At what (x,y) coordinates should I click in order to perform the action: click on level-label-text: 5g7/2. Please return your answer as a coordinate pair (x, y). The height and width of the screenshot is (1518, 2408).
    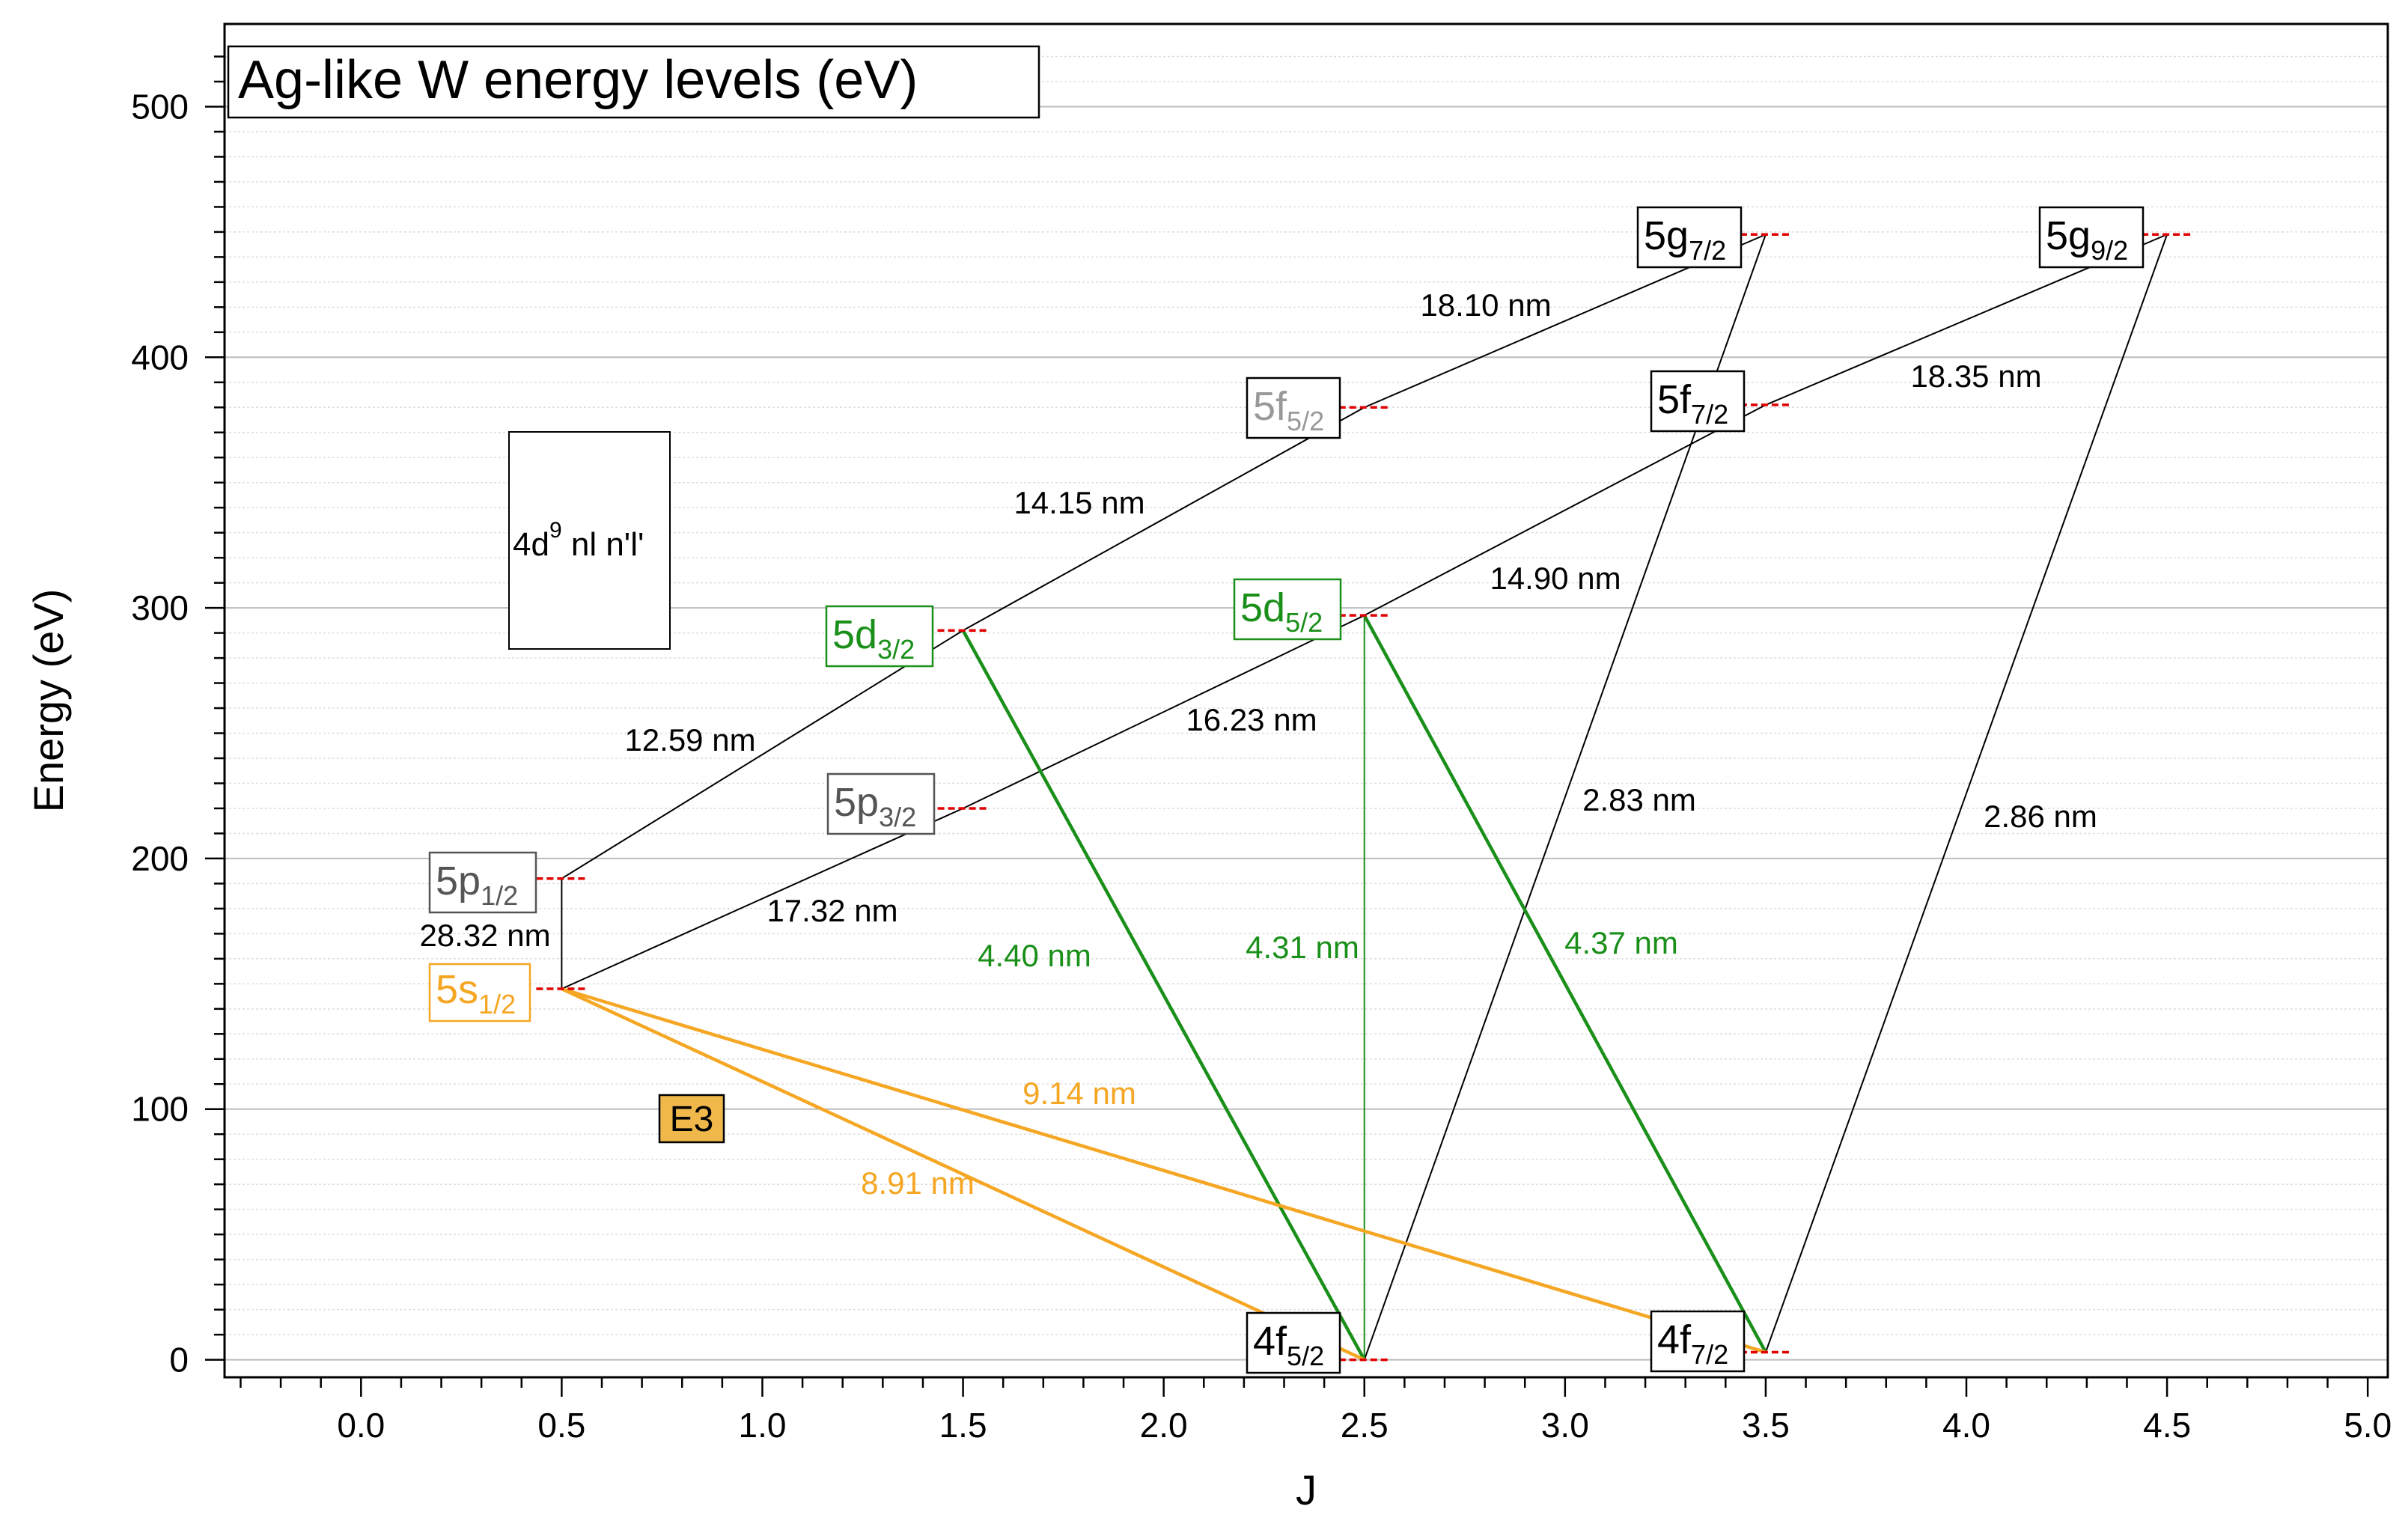
    Looking at the image, I should click on (1685, 240).